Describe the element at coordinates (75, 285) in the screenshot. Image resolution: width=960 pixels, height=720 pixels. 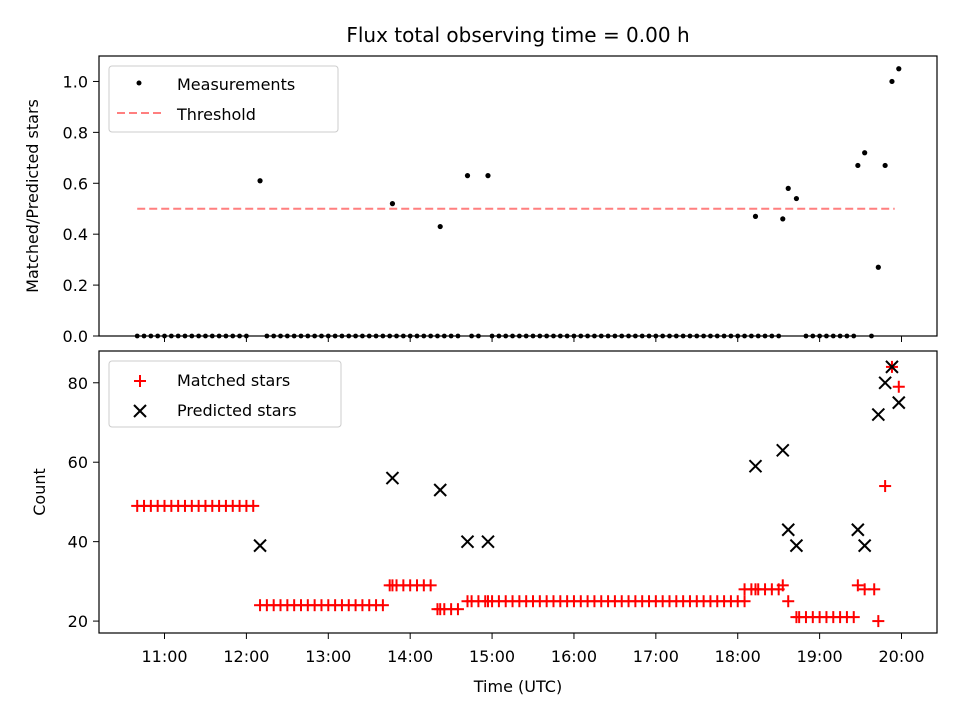
I see `top-y-tick-label: 0.2` at that location.